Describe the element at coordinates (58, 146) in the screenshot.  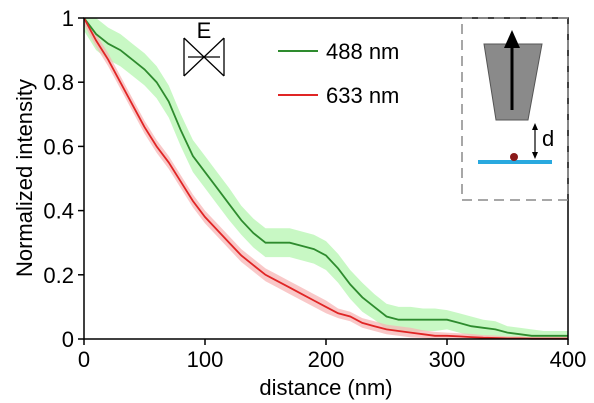
I see `y-tick-label: 0.6` at that location.